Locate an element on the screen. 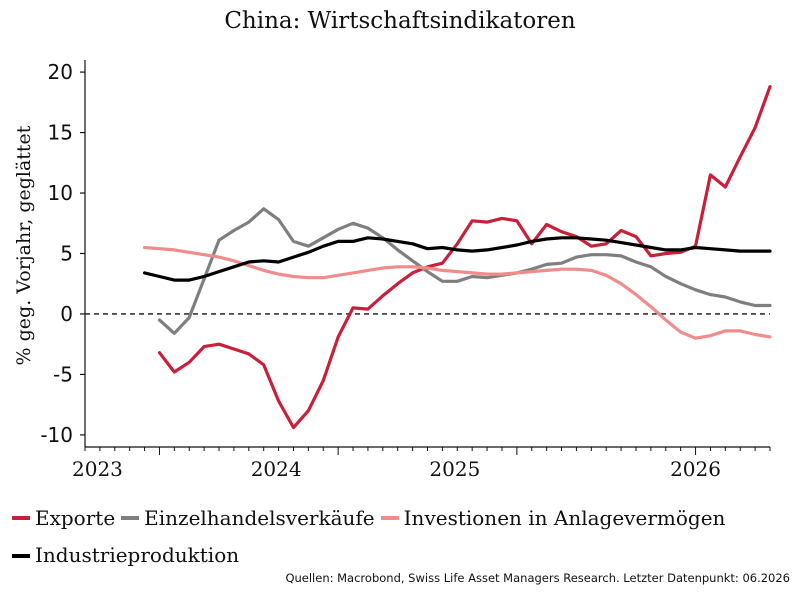 The width and height of the screenshot is (800, 600). chart-title: China: Wirtschaftsindikatoren is located at coordinates (400, 21).